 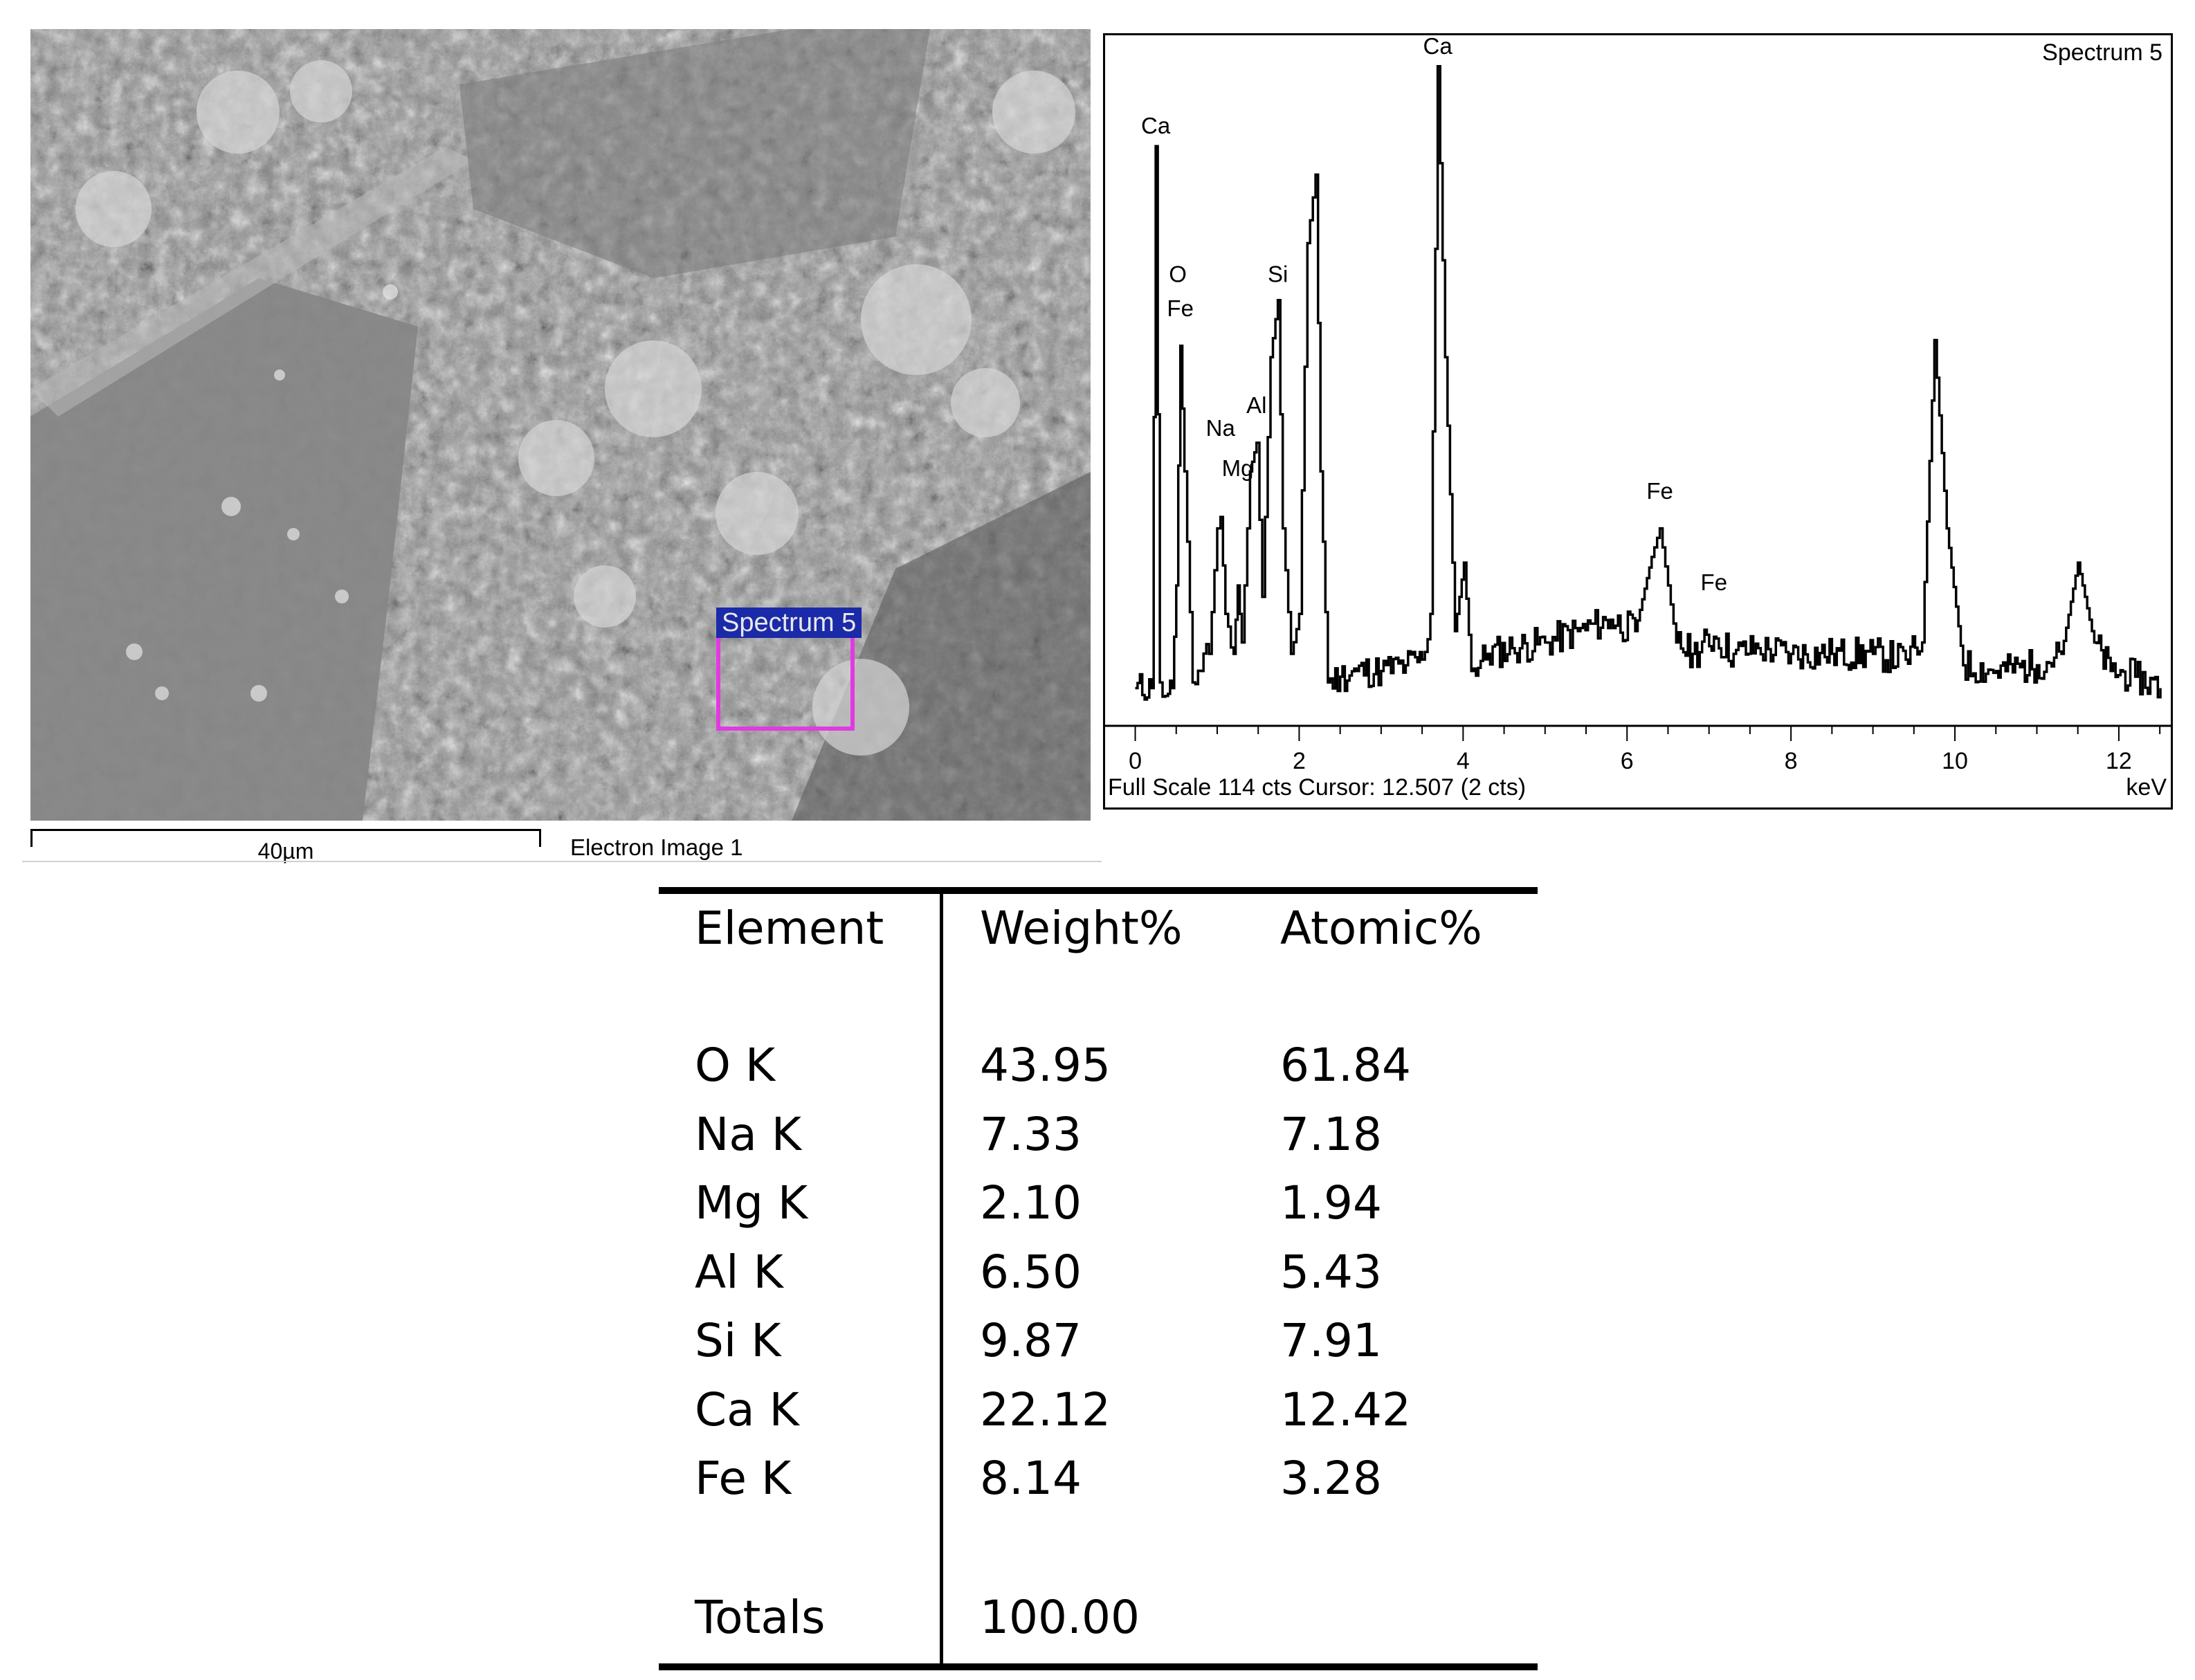 What do you see at coordinates (1221, 428) in the screenshot?
I see `peak-label: Na` at bounding box center [1221, 428].